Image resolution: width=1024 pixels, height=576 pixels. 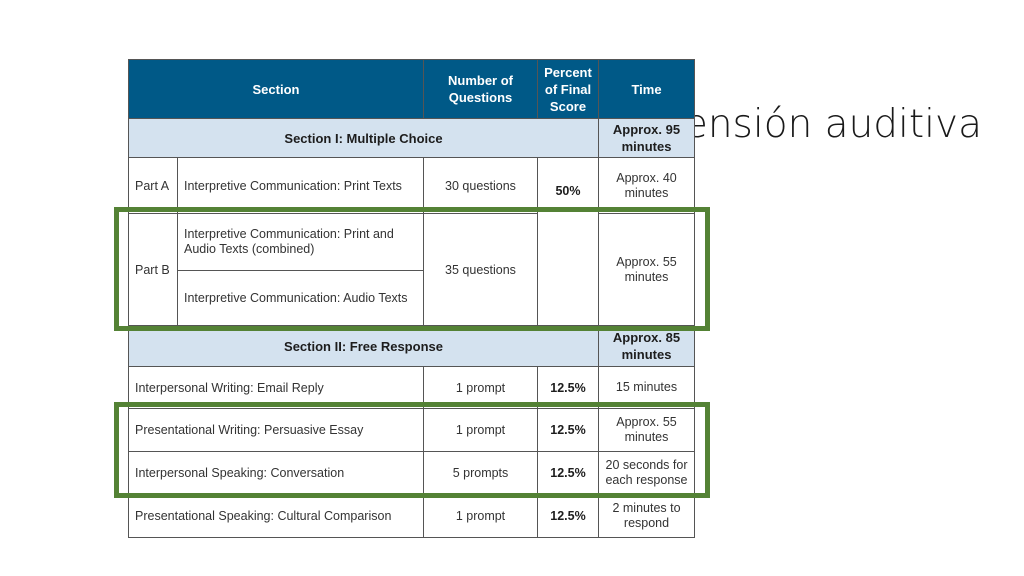 What do you see at coordinates (646, 516) in the screenshot?
I see `row-time: 2 minutes to respond` at bounding box center [646, 516].